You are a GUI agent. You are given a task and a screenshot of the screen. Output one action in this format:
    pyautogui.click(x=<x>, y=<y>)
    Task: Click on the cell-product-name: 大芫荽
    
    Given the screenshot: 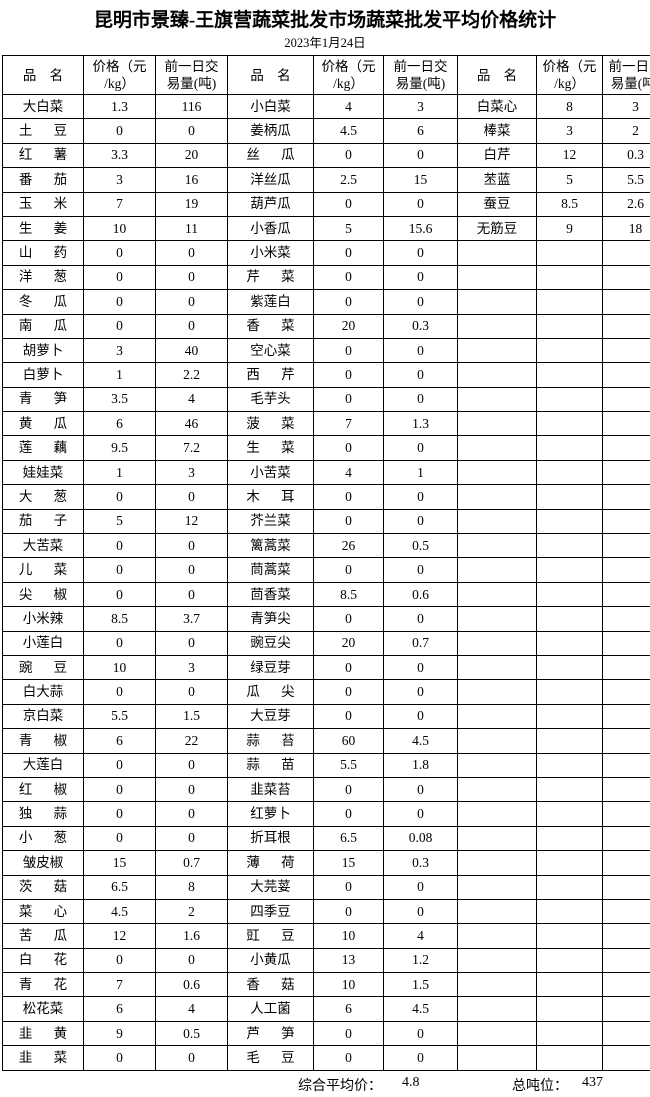 What is the action you would take?
    pyautogui.click(x=271, y=887)
    